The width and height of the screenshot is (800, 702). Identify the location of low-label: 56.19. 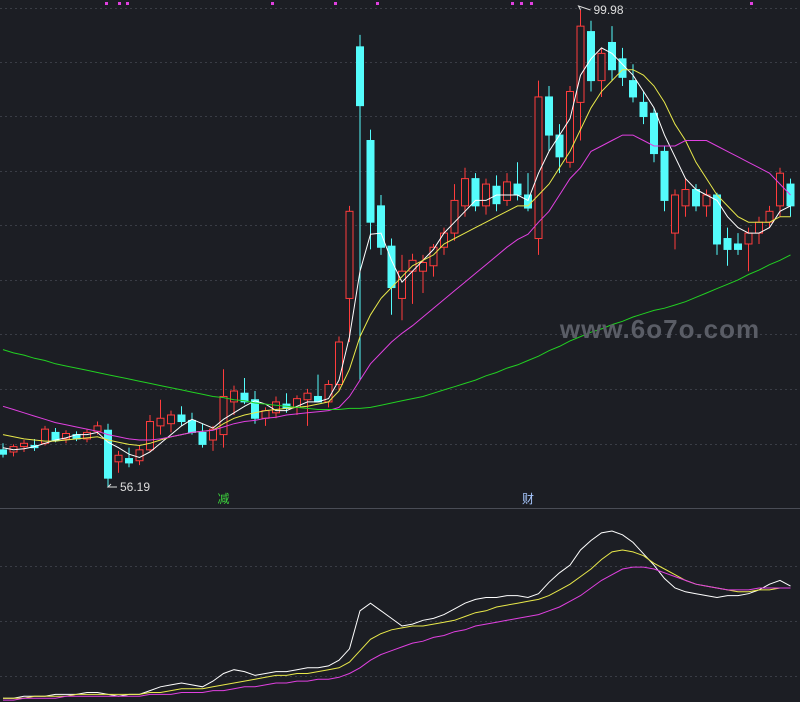
(135, 487).